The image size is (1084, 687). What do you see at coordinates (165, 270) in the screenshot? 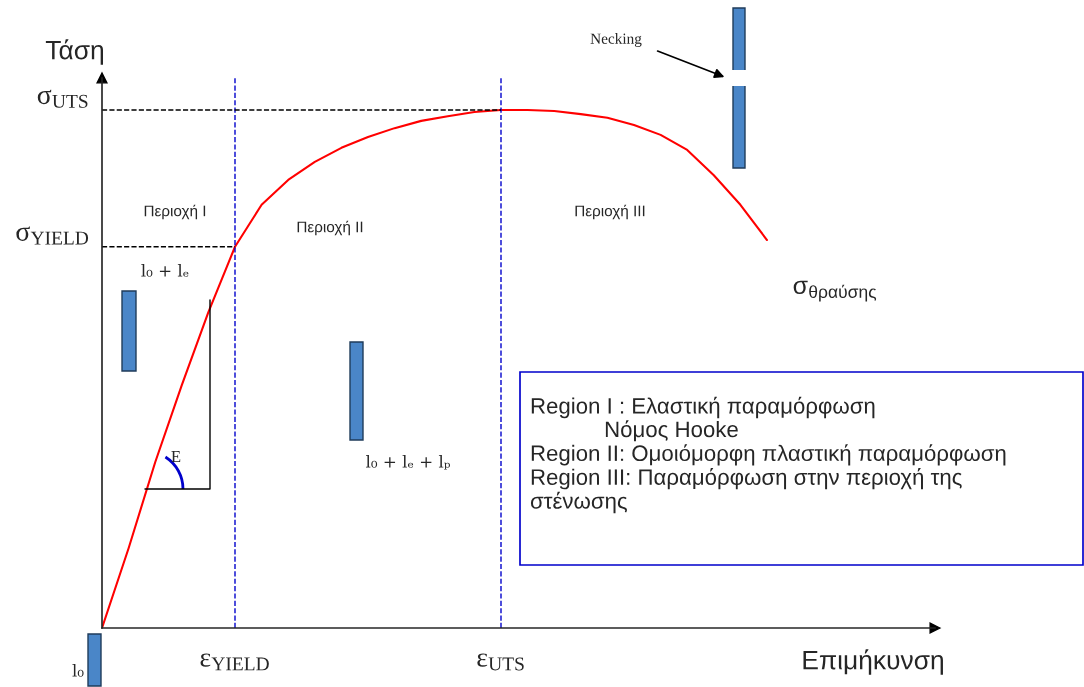
I see `annotation: l₀ + lₑ` at bounding box center [165, 270].